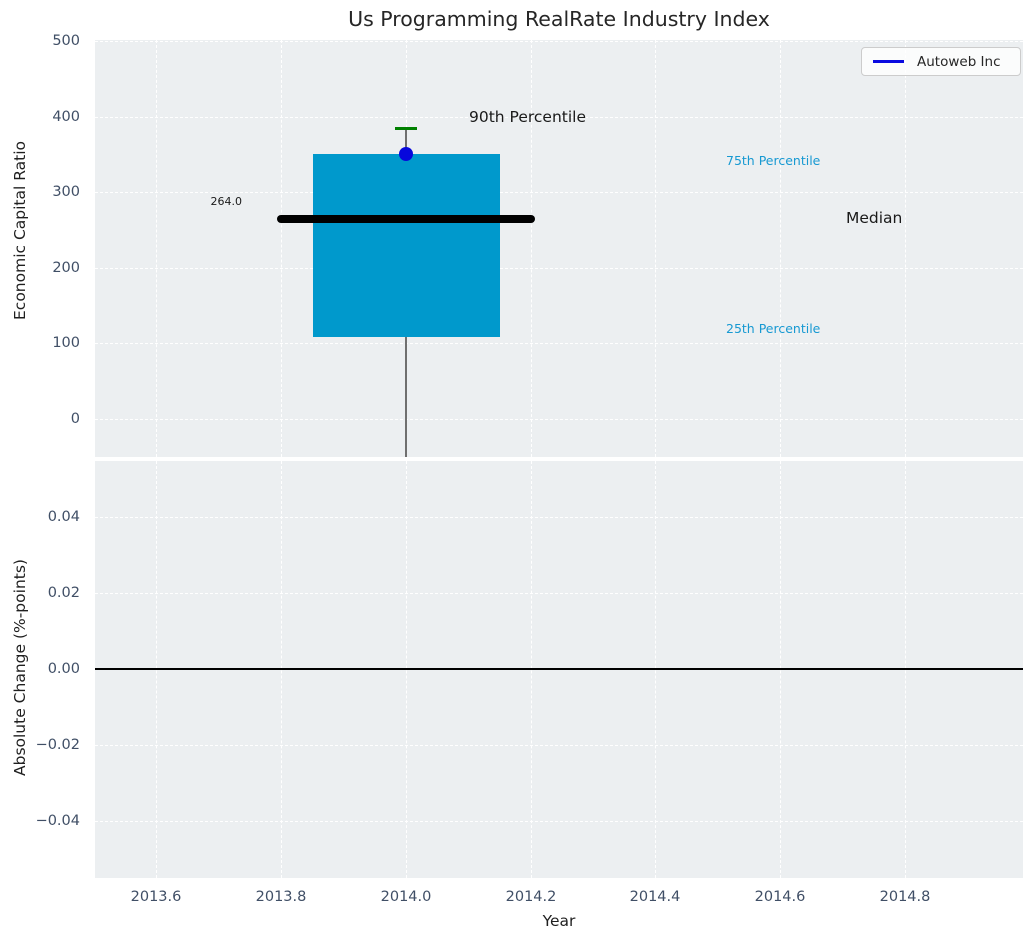  Describe the element at coordinates (559, 921) in the screenshot. I see `x-axis-label: Year` at that location.